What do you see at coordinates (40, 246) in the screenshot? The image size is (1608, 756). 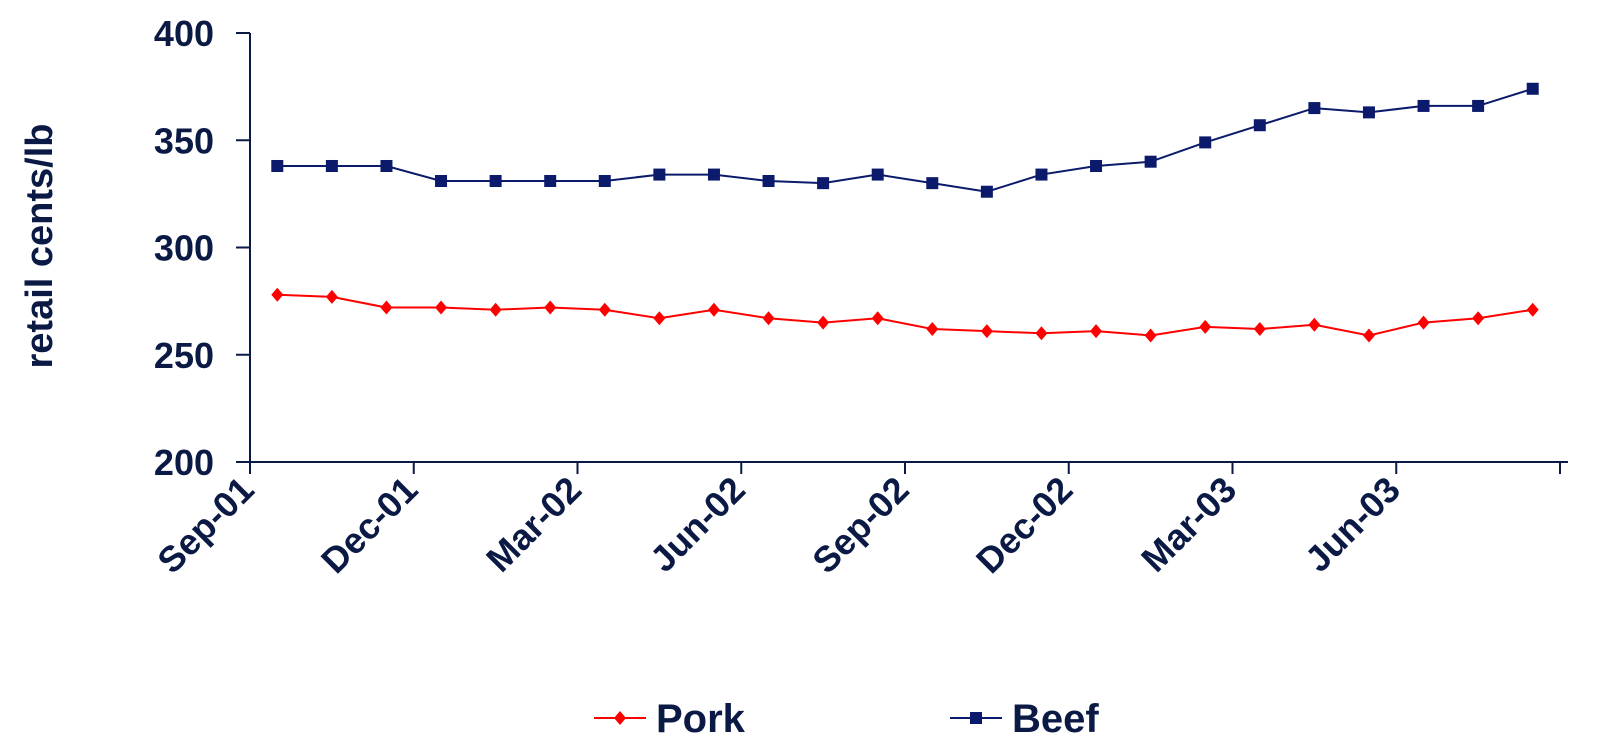 I see `y-axis-title: retail cents/lb` at bounding box center [40, 246].